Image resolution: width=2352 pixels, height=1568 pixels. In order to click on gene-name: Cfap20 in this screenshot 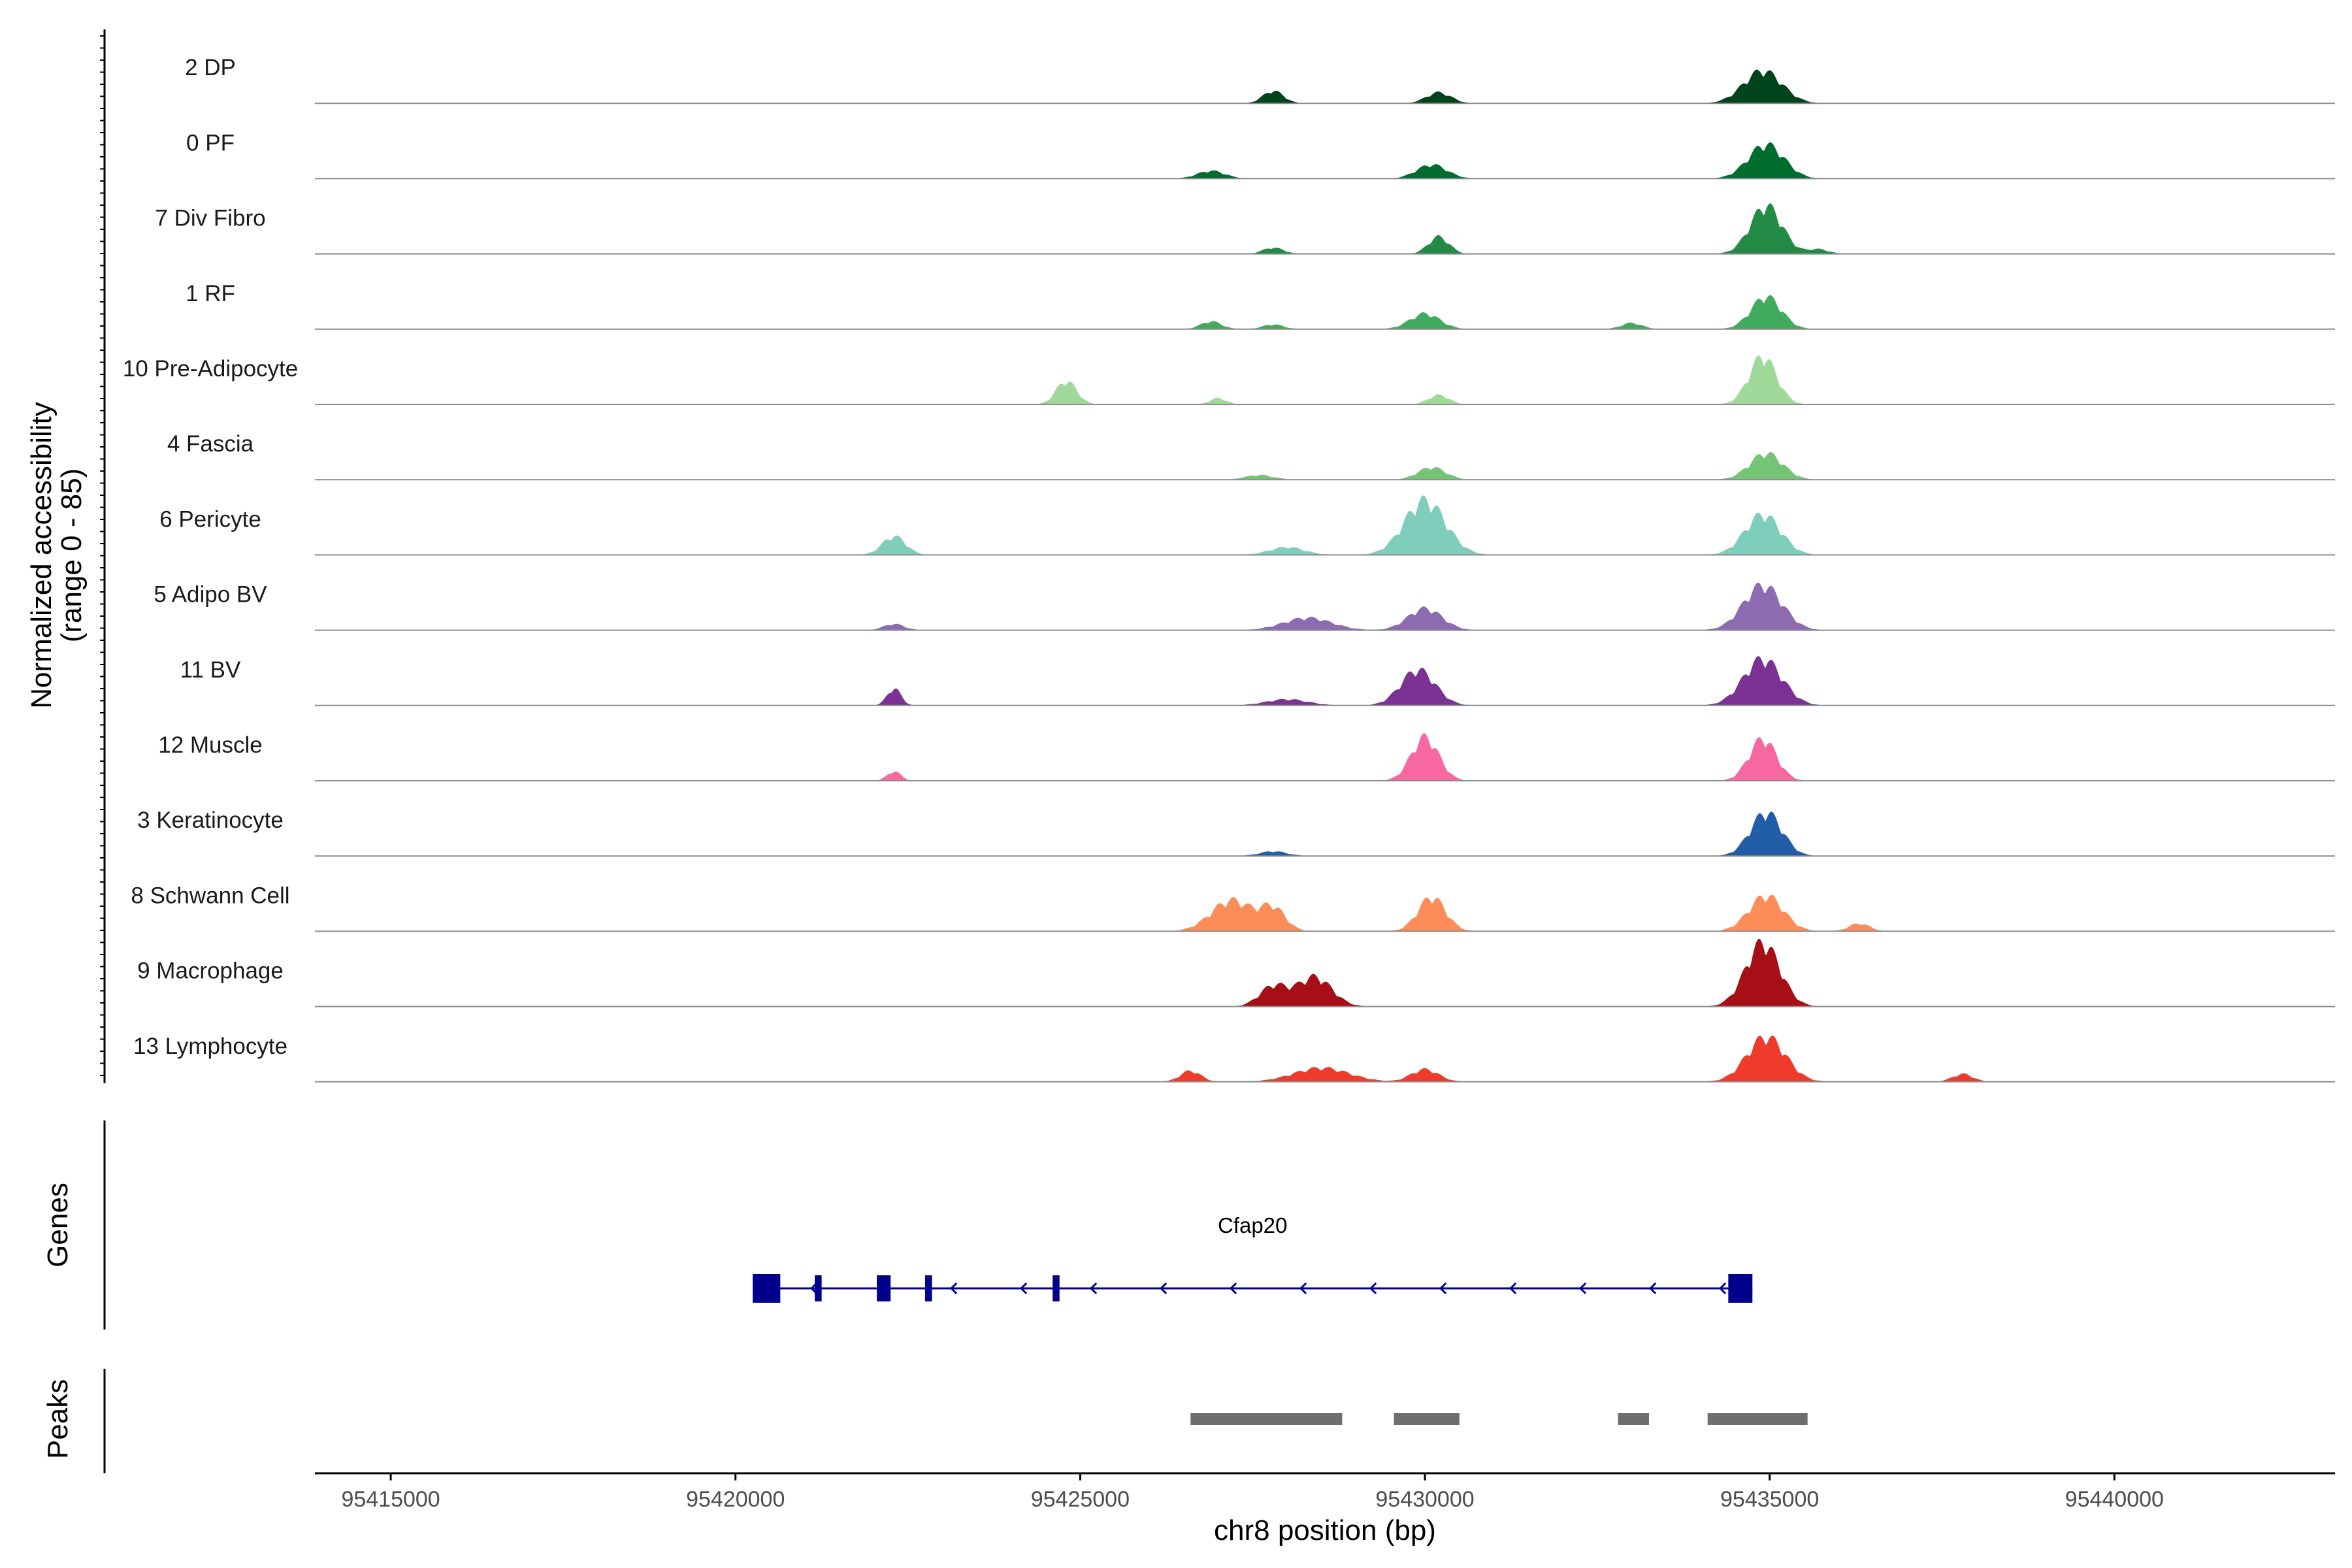, I will do `click(1252, 1225)`.